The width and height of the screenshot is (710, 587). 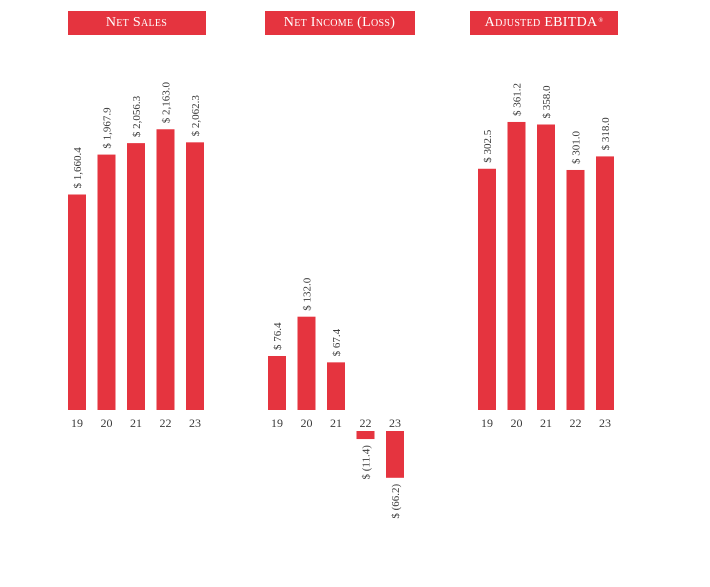 What do you see at coordinates (518, 99) in the screenshot?
I see `adjusted-ebitda-value-label-20: $ 361.2` at bounding box center [518, 99].